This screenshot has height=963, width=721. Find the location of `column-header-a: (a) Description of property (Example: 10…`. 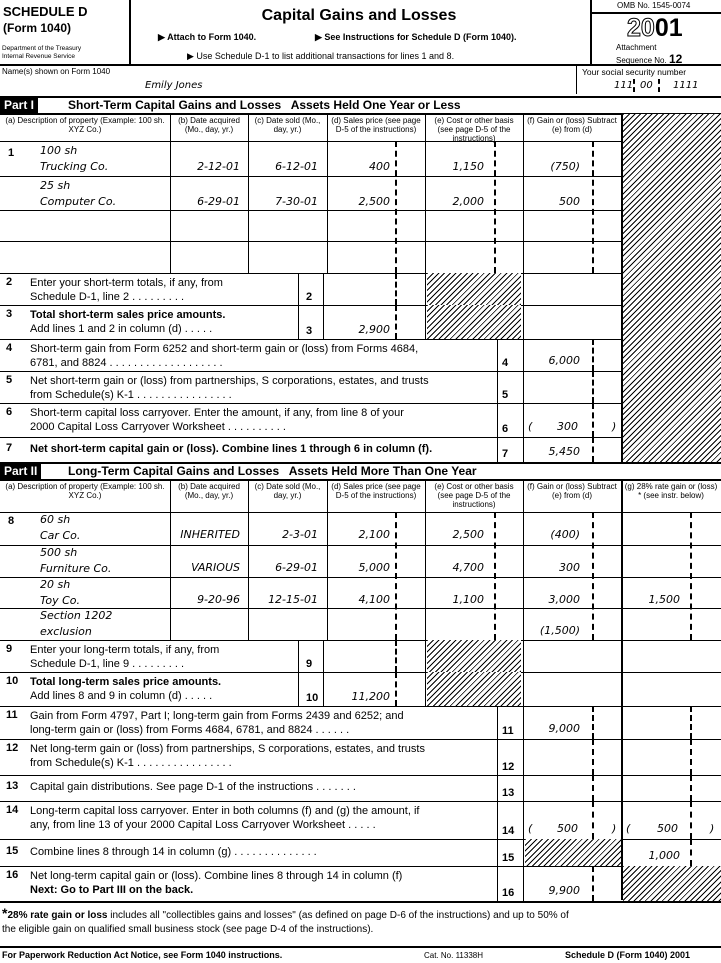

column-header-a: (a) Description of property (Example: 10… is located at coordinates (85, 125).